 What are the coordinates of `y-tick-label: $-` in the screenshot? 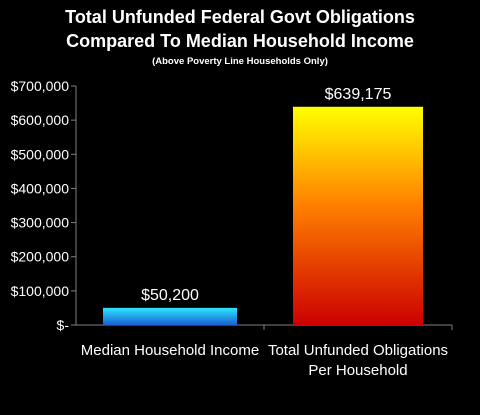 It's located at (63, 325).